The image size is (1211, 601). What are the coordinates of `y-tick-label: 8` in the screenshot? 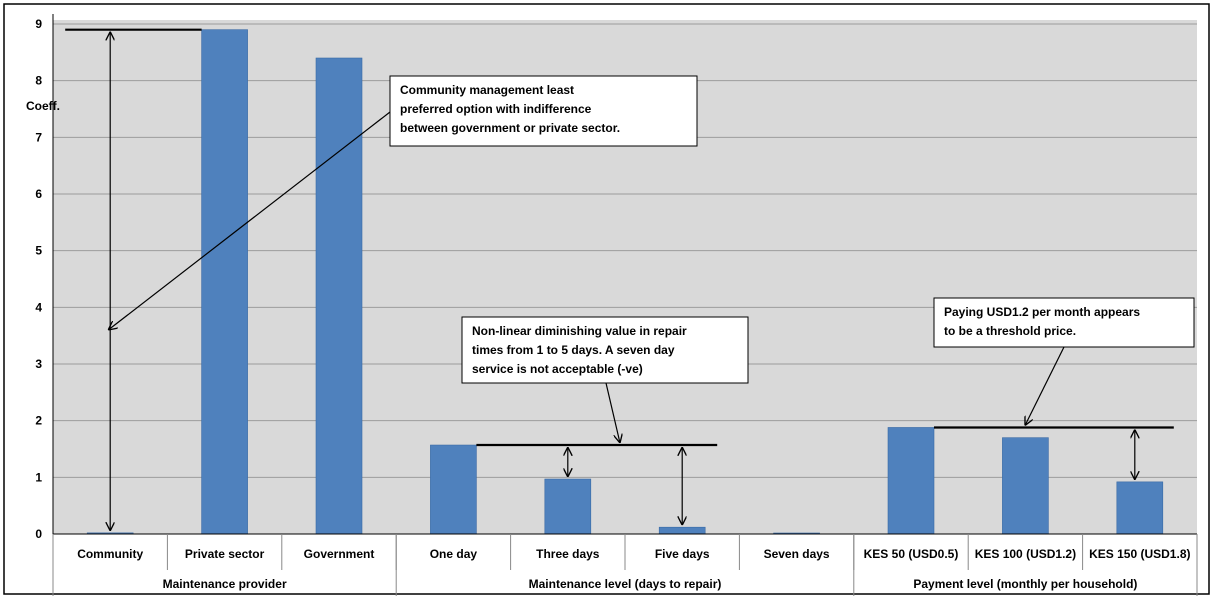 It's located at (38, 81).